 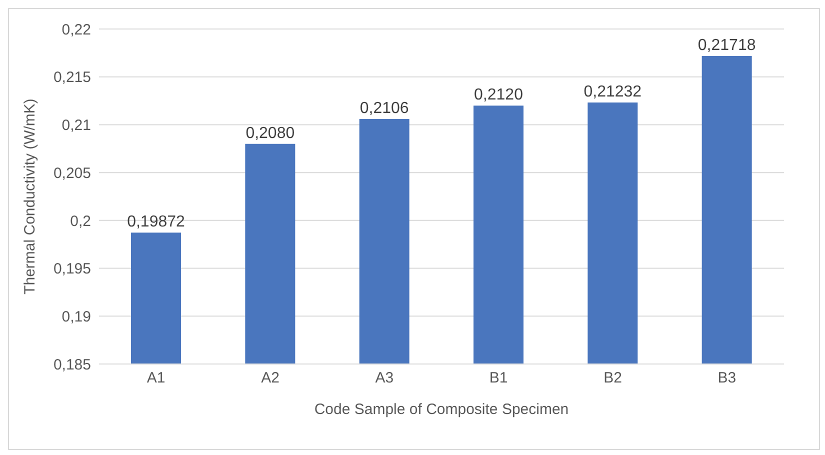 What do you see at coordinates (270, 133) in the screenshot?
I see `data-label: 0,2080` at bounding box center [270, 133].